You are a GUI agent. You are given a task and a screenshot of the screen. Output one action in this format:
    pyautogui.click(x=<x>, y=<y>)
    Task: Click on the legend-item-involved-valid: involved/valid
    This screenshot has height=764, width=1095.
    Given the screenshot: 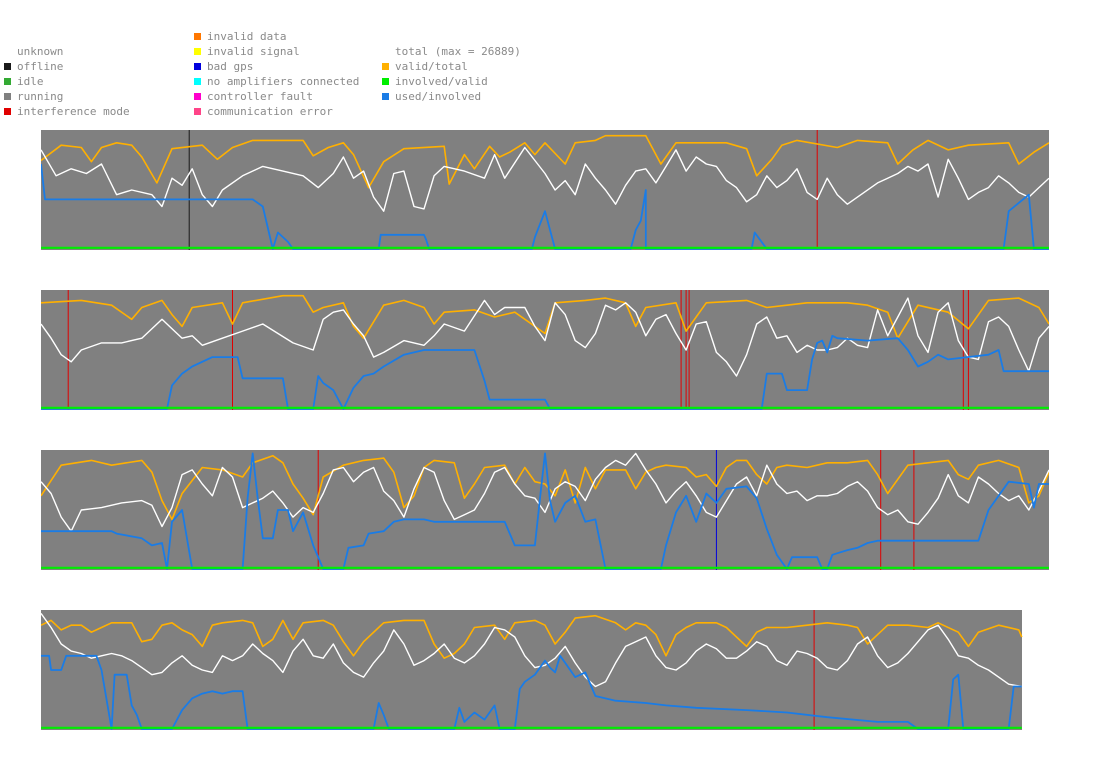 What is the action you would take?
    pyautogui.click(x=451, y=81)
    